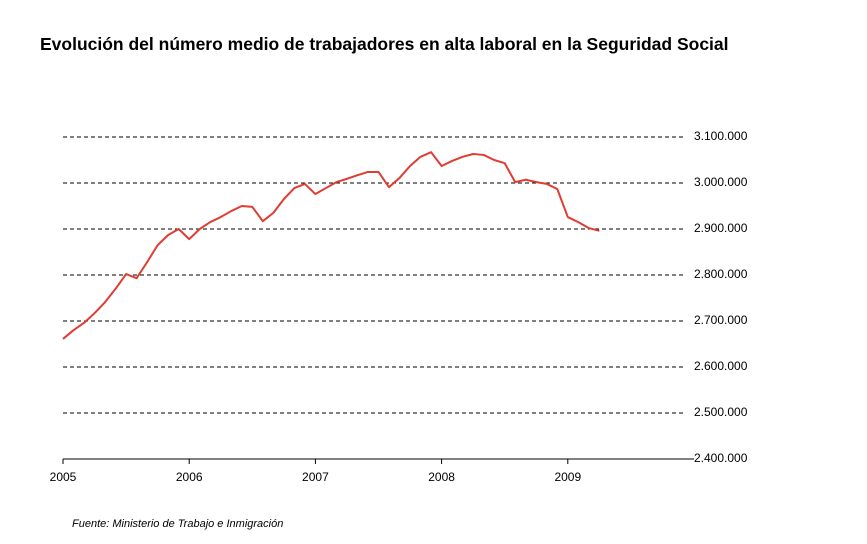 The width and height of the screenshot is (867, 544). What do you see at coordinates (721, 274) in the screenshot?
I see `y-tick-label: 2.800.000` at bounding box center [721, 274].